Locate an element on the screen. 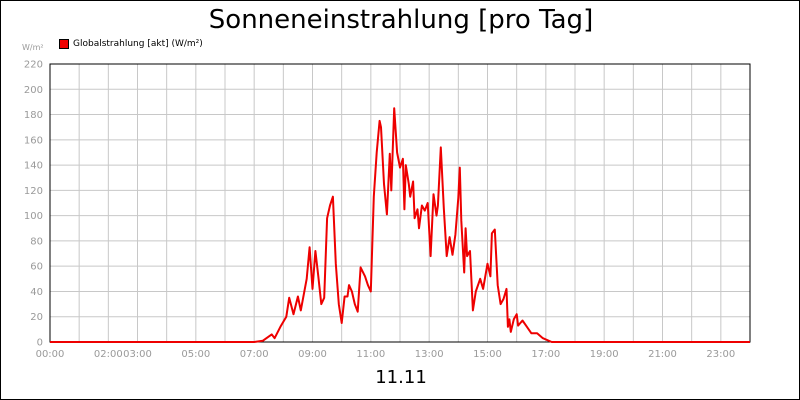  y-tick-label: 120 is located at coordinates (33, 191).